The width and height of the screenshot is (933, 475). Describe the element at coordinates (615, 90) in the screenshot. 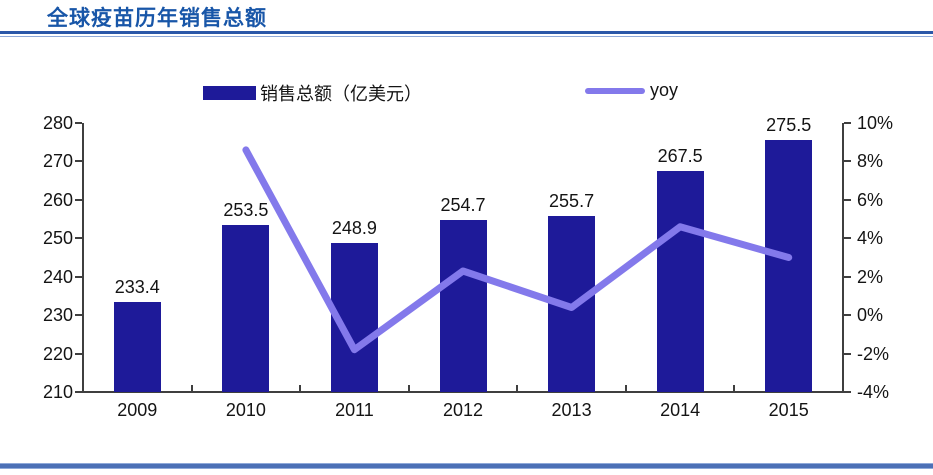

I see `line-series-swatch` at that location.